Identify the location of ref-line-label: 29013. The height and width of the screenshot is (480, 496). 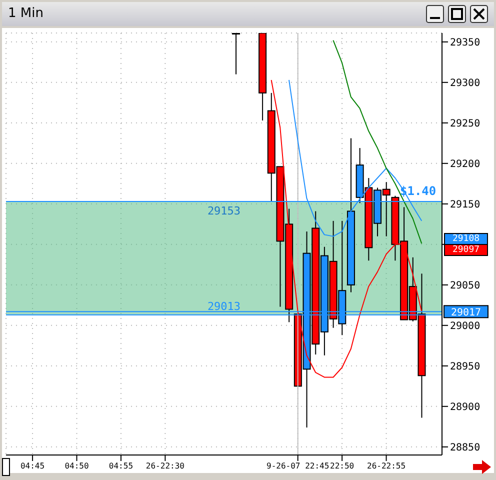
(224, 306).